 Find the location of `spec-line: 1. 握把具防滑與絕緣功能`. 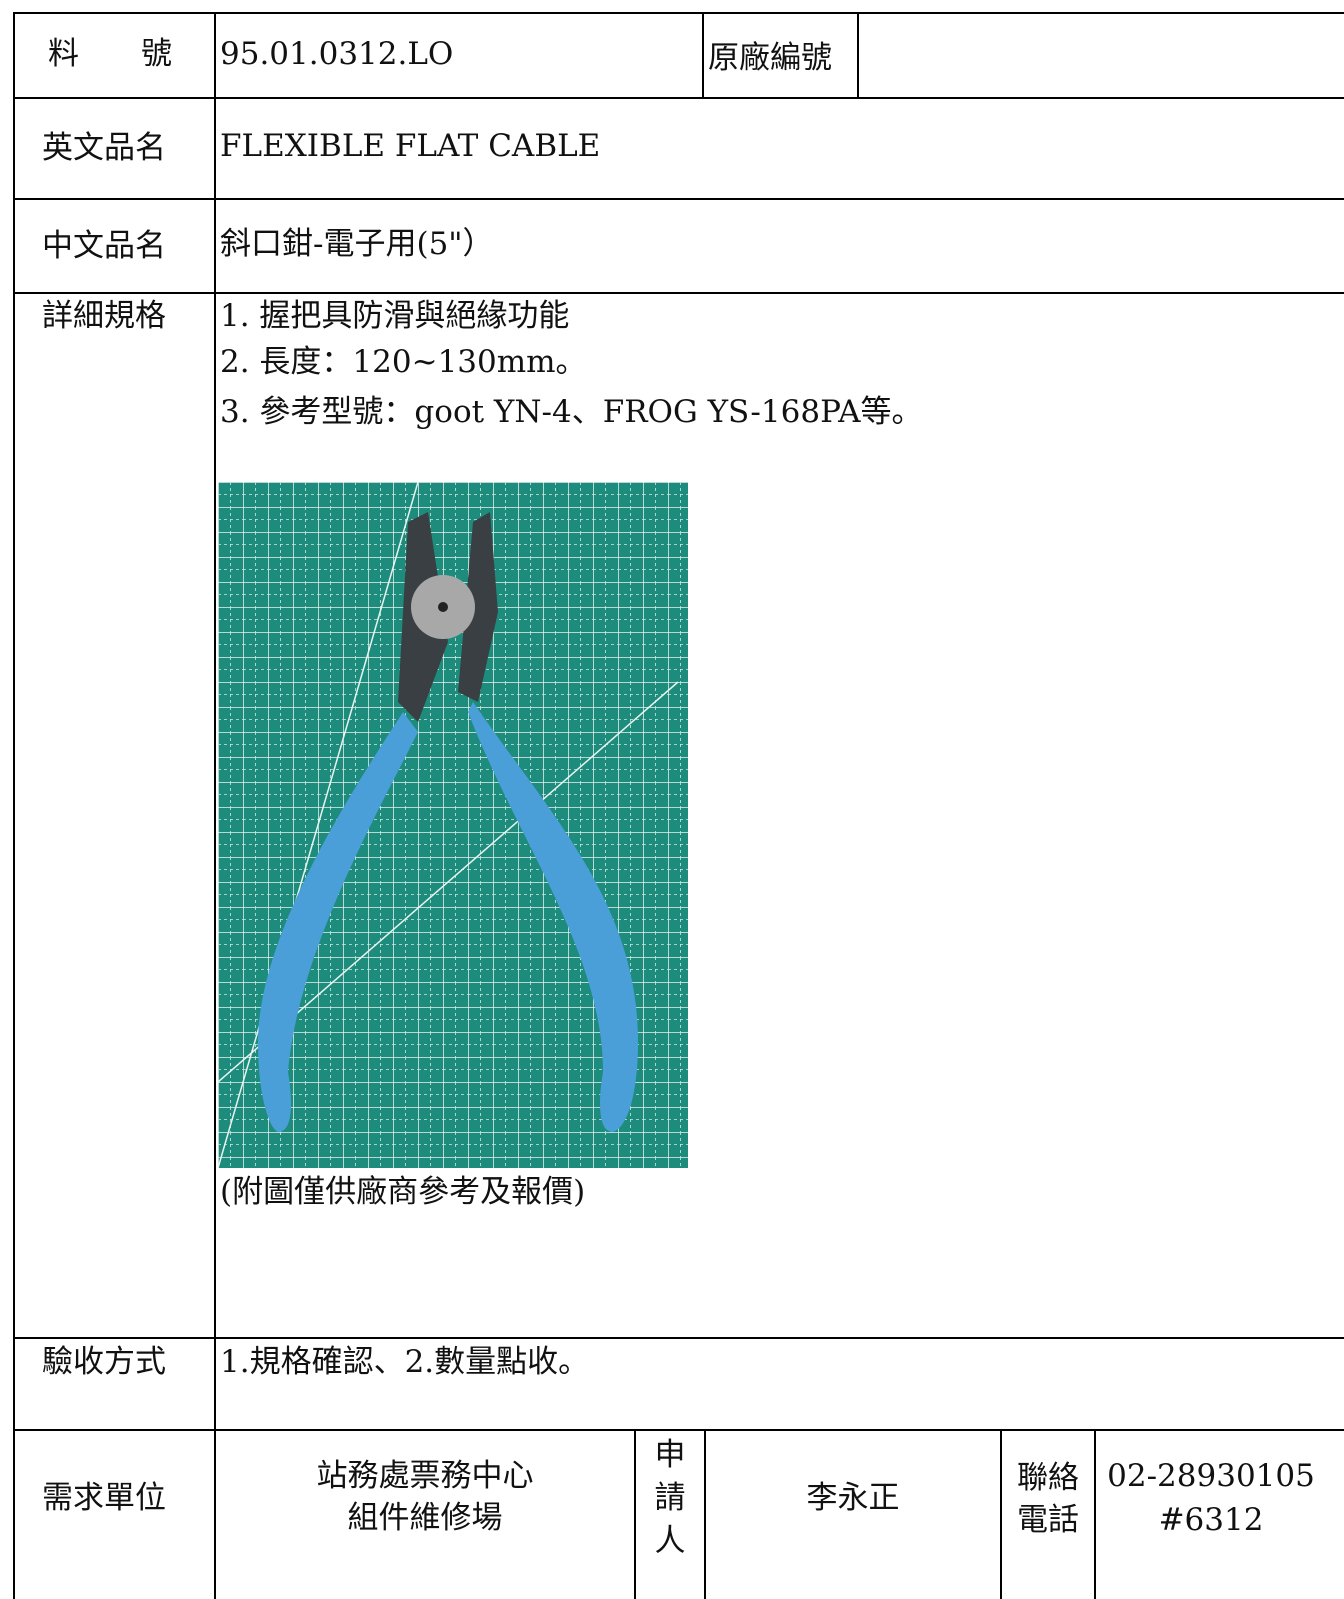

spec-line: 1. 握把具防滑與絕緣功能 is located at coordinates (395, 316).